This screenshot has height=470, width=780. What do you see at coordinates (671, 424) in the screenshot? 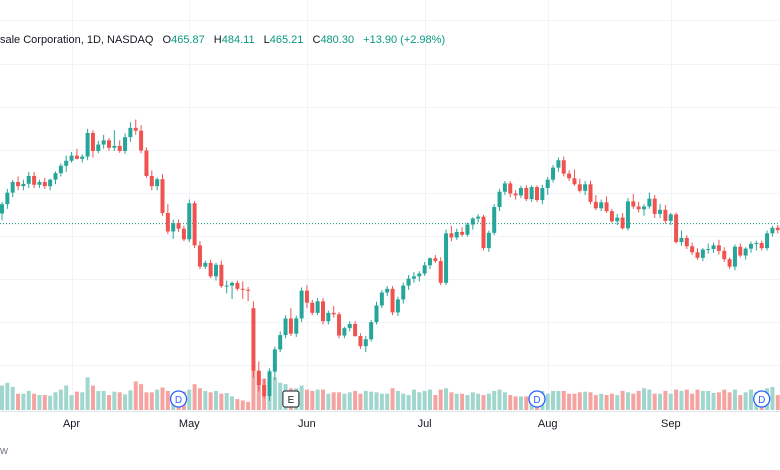
I see `time-axis-label: Sep` at bounding box center [671, 424].